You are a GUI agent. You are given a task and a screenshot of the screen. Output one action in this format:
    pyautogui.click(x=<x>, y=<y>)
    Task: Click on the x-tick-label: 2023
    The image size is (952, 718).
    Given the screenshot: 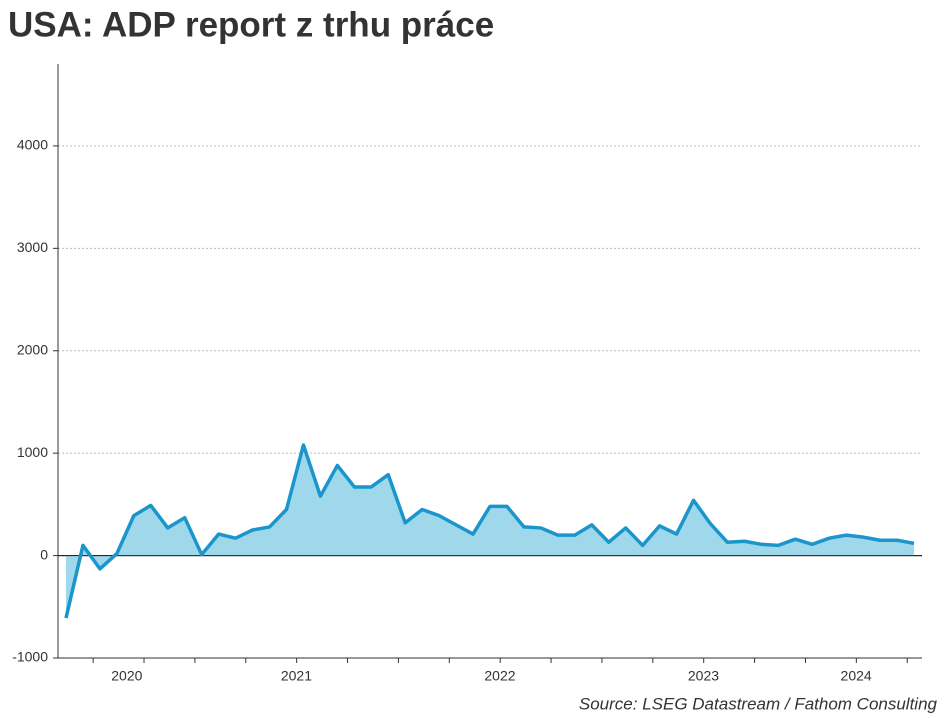 What is the action you would take?
    pyautogui.click(x=703, y=676)
    